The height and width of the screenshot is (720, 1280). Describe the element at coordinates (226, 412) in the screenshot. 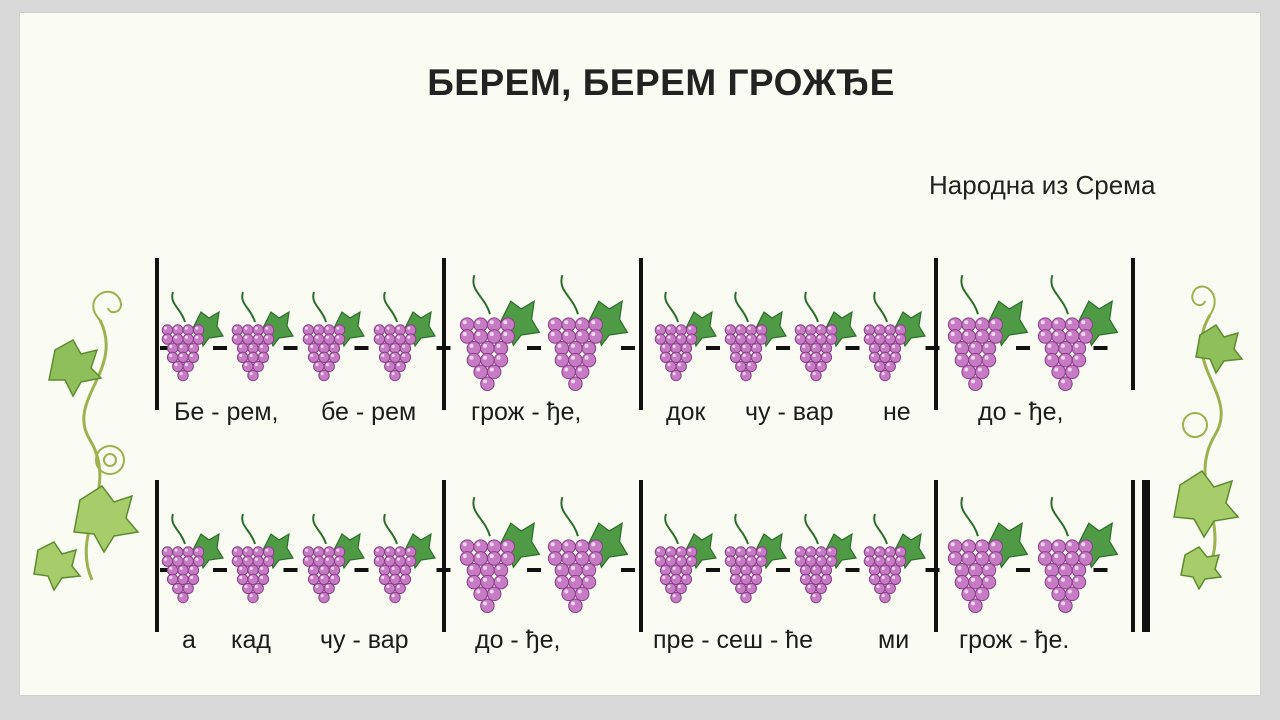

I see `lyric-syllable-group: Бе - рем,` at that location.